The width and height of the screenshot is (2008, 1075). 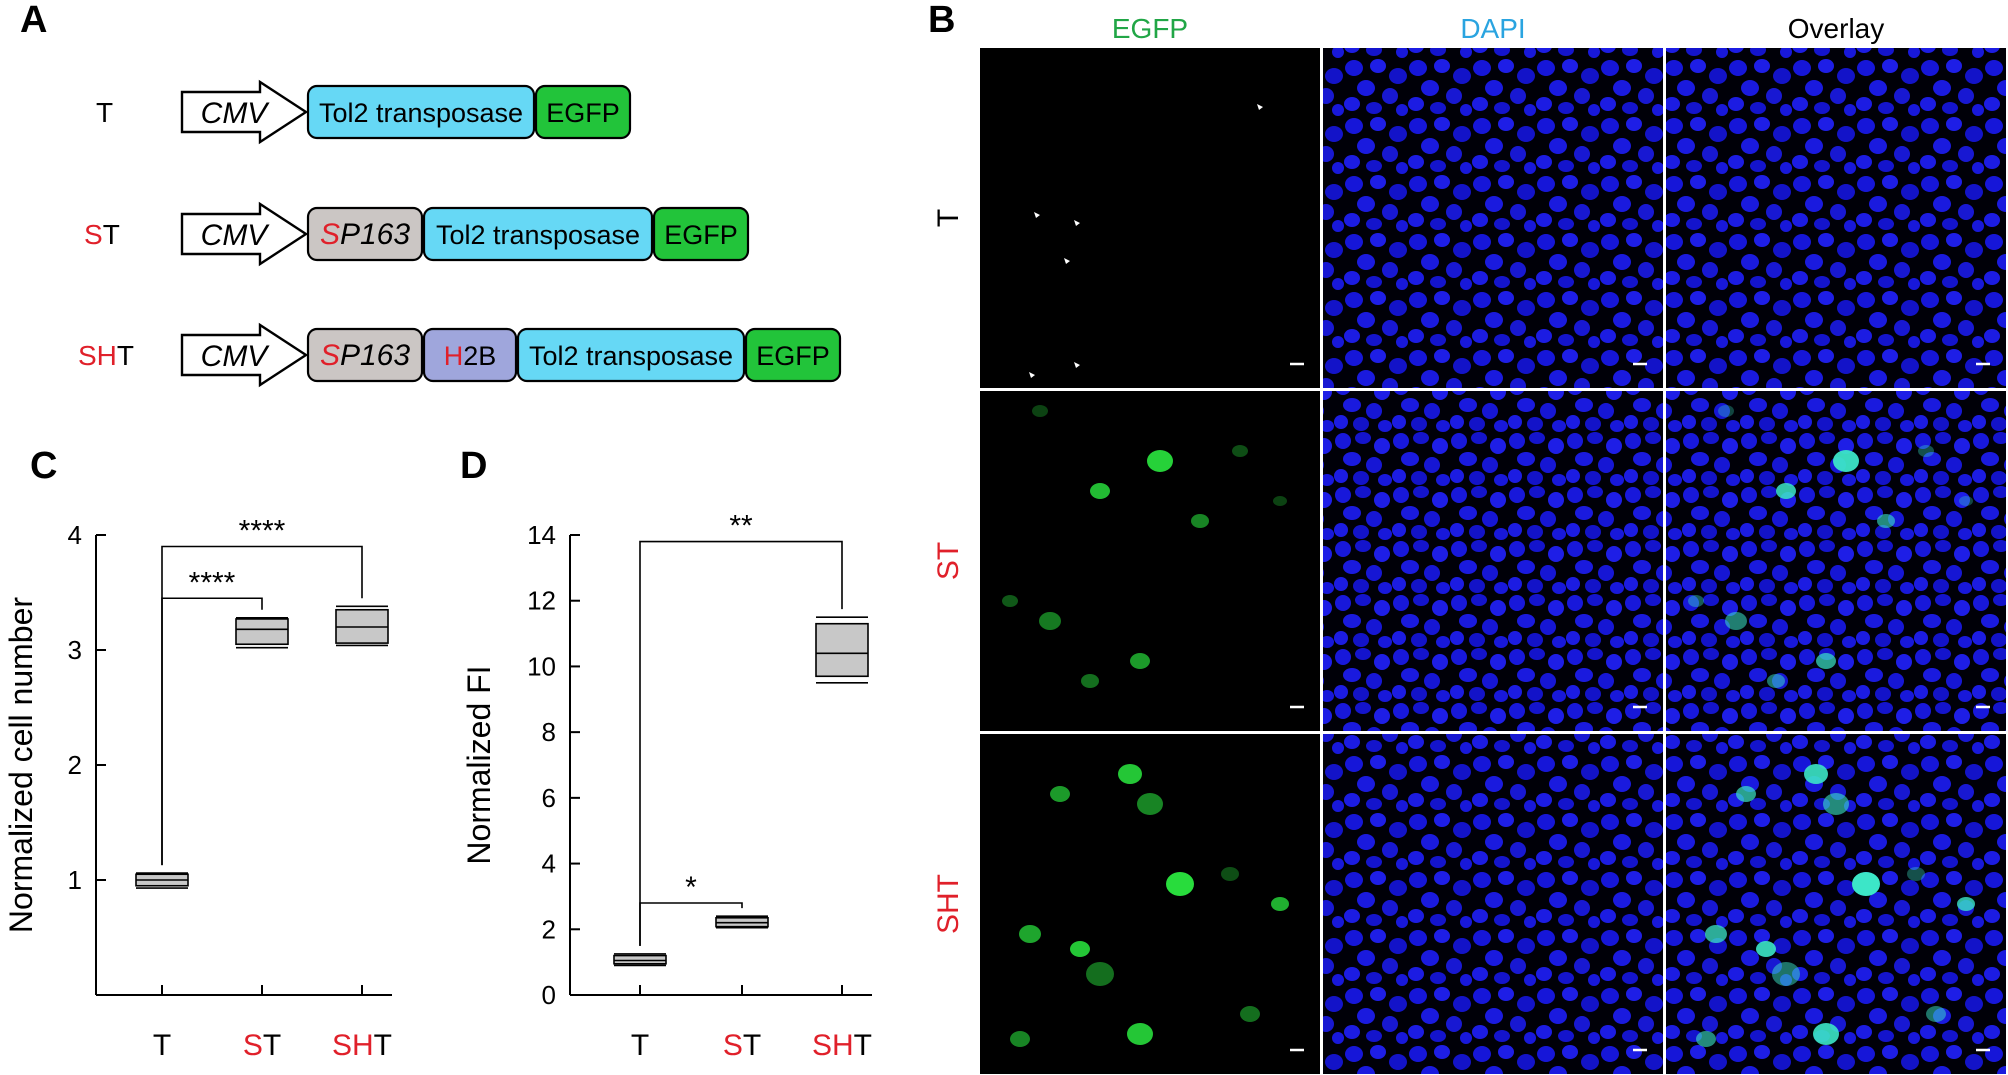 I want to click on sp163-label: SP163, so click(x=365, y=355).